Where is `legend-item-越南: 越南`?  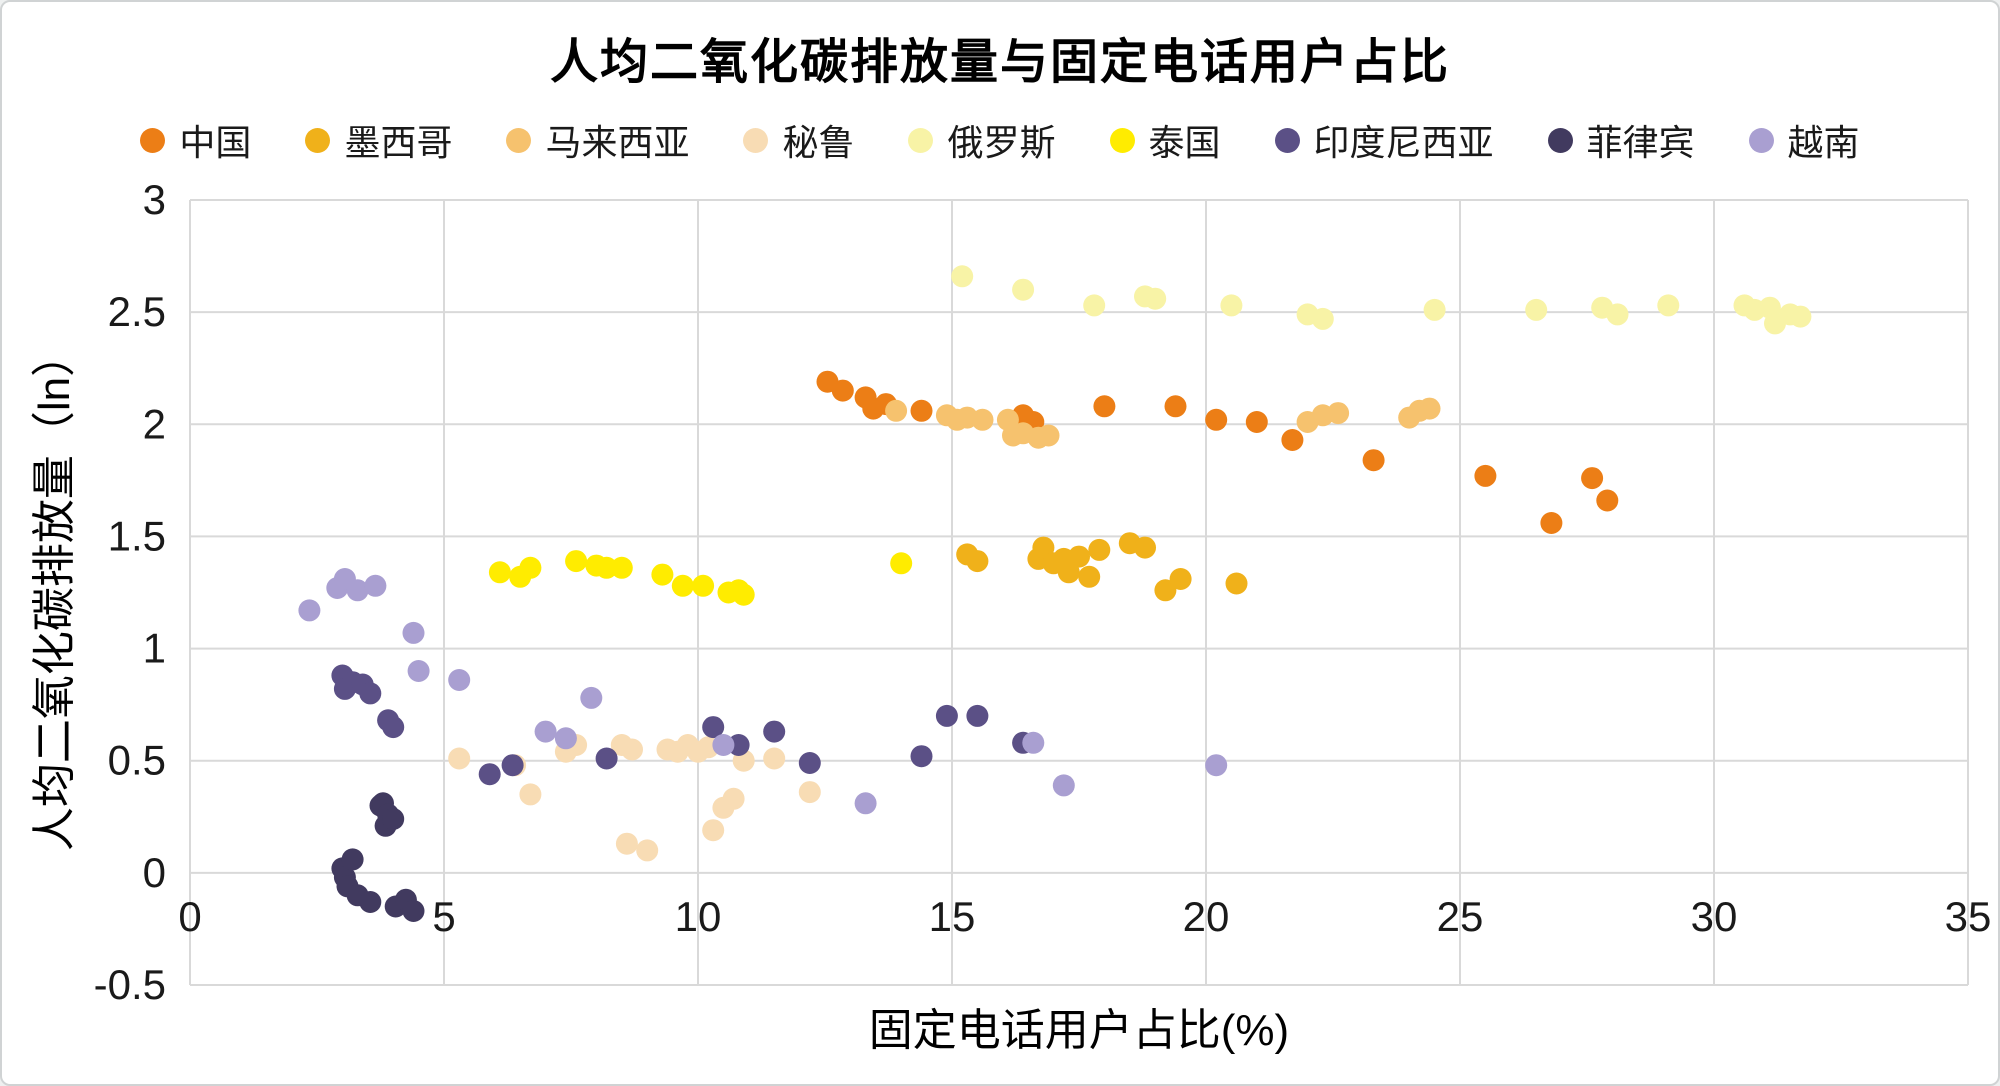 legend-item-越南: 越南 is located at coordinates (1804, 140).